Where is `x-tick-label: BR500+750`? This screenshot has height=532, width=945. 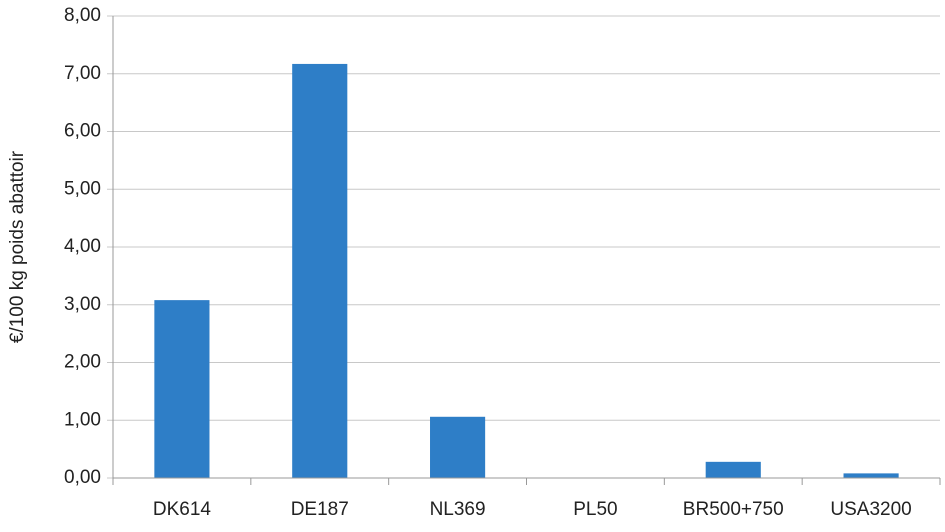 x-tick-label: BR500+750 is located at coordinates (733, 509).